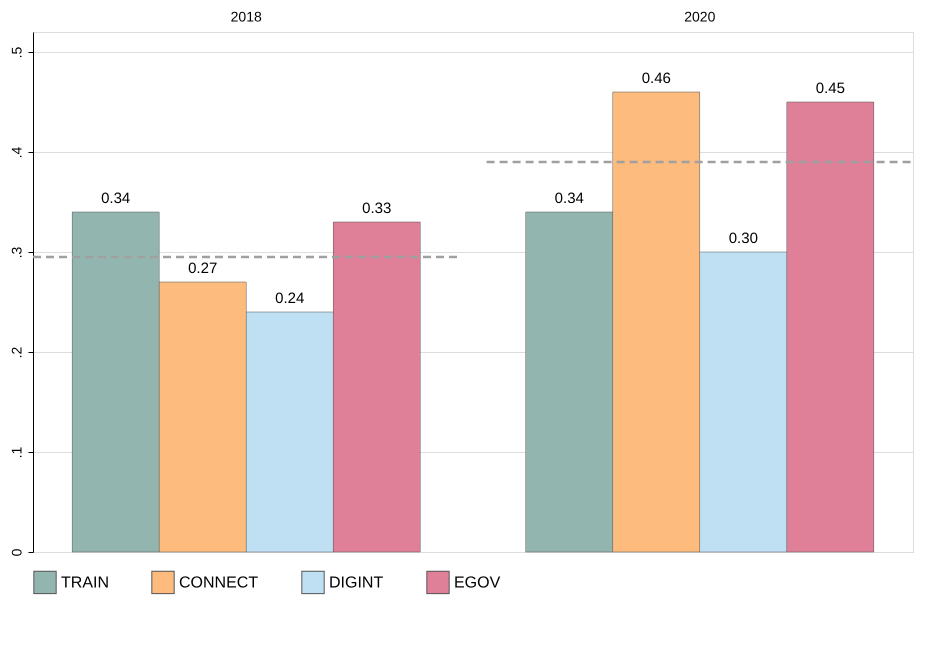 This screenshot has width=948, height=647. What do you see at coordinates (203, 268) in the screenshot?
I see `data-label: 0.27` at bounding box center [203, 268].